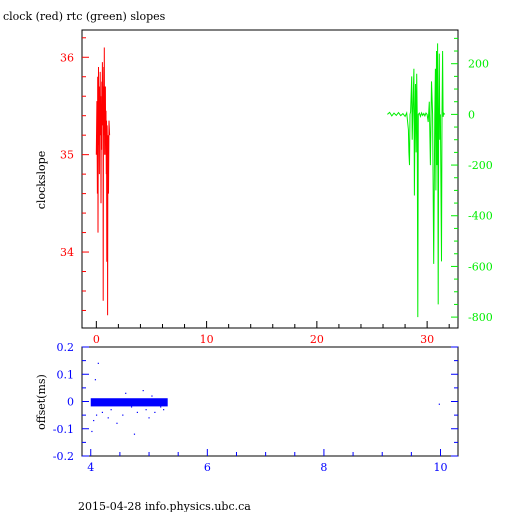 The height and width of the screenshot is (512, 512). What do you see at coordinates (74, 174) in the screenshot?
I see `top-y-left-ticks: 34 35 36` at bounding box center [74, 174].